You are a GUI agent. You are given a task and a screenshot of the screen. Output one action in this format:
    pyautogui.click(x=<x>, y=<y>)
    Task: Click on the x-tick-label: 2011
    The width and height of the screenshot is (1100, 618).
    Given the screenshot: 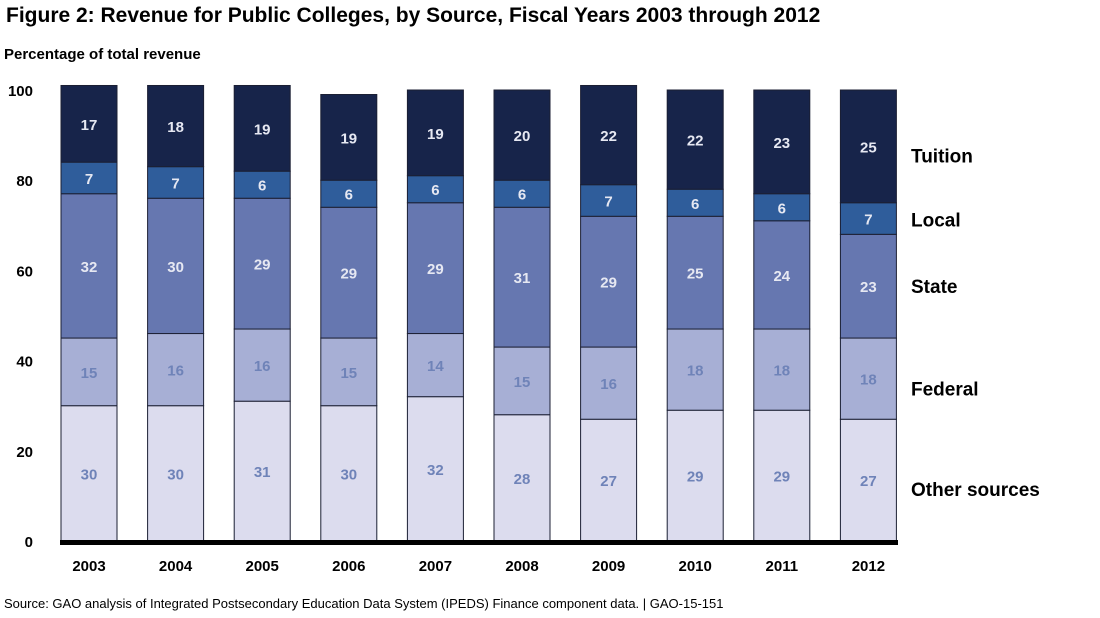 What is the action you would take?
    pyautogui.click(x=782, y=566)
    